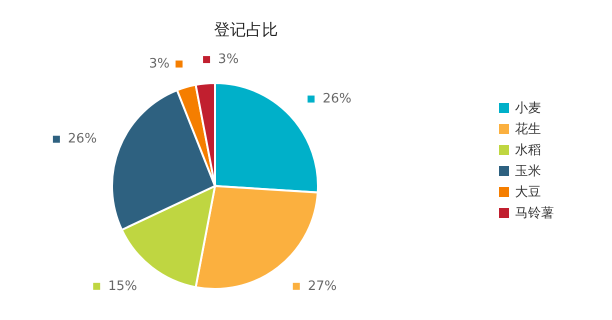  What do you see at coordinates (528, 129) in the screenshot?
I see `legend-label: 花生` at bounding box center [528, 129].